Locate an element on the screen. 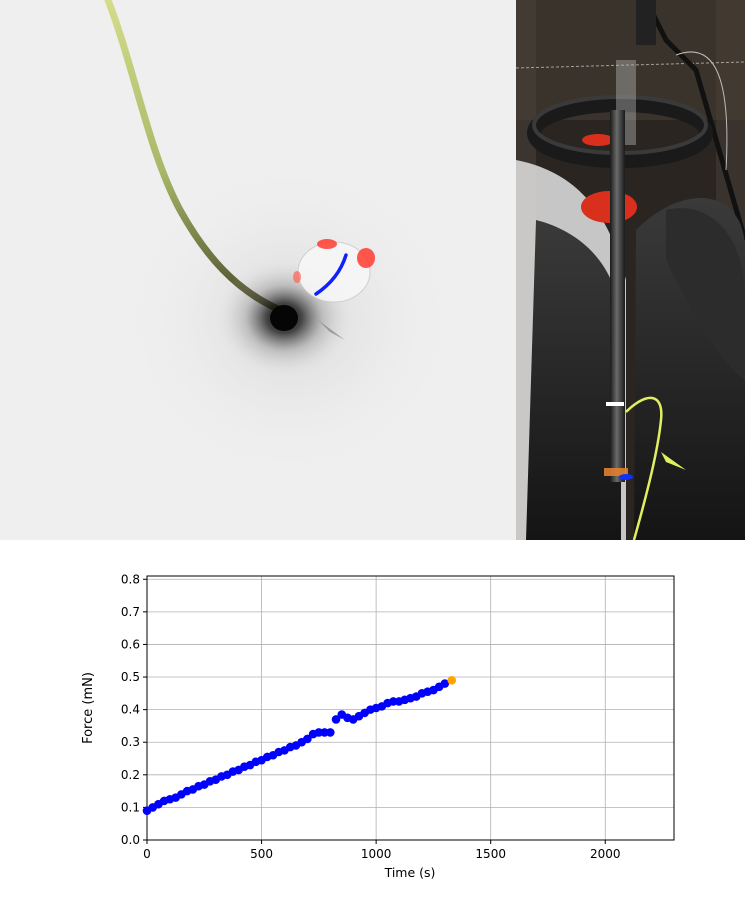 The width and height of the screenshot is (745, 902). seedling-yellow is located at coordinates (644, 468).